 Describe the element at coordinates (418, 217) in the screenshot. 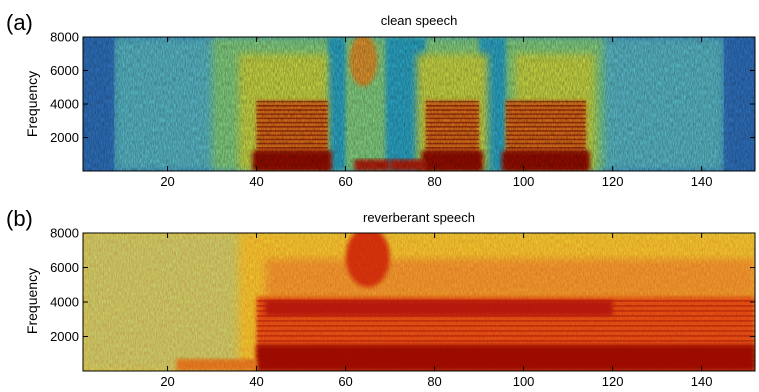

I see `panel-b-title: reverberant speech` at that location.